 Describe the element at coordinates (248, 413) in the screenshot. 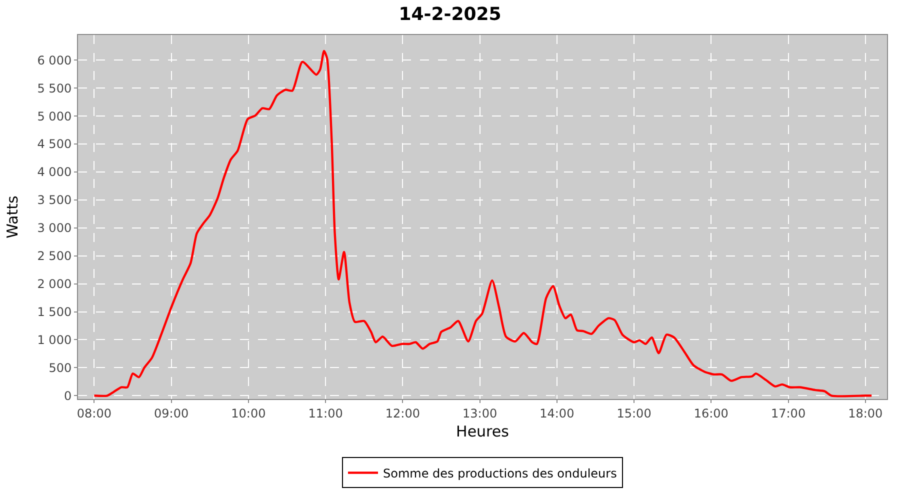

I see `x-tick-label: 10:00` at that location.